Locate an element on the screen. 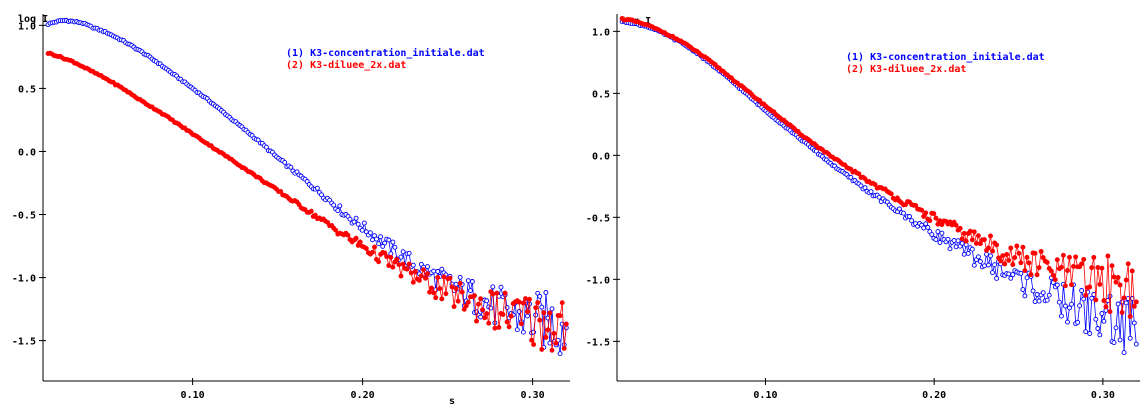 This screenshot has width=1147, height=409. legend-entry-2: (2) K3-diluee_2x.dat is located at coordinates (906, 69).